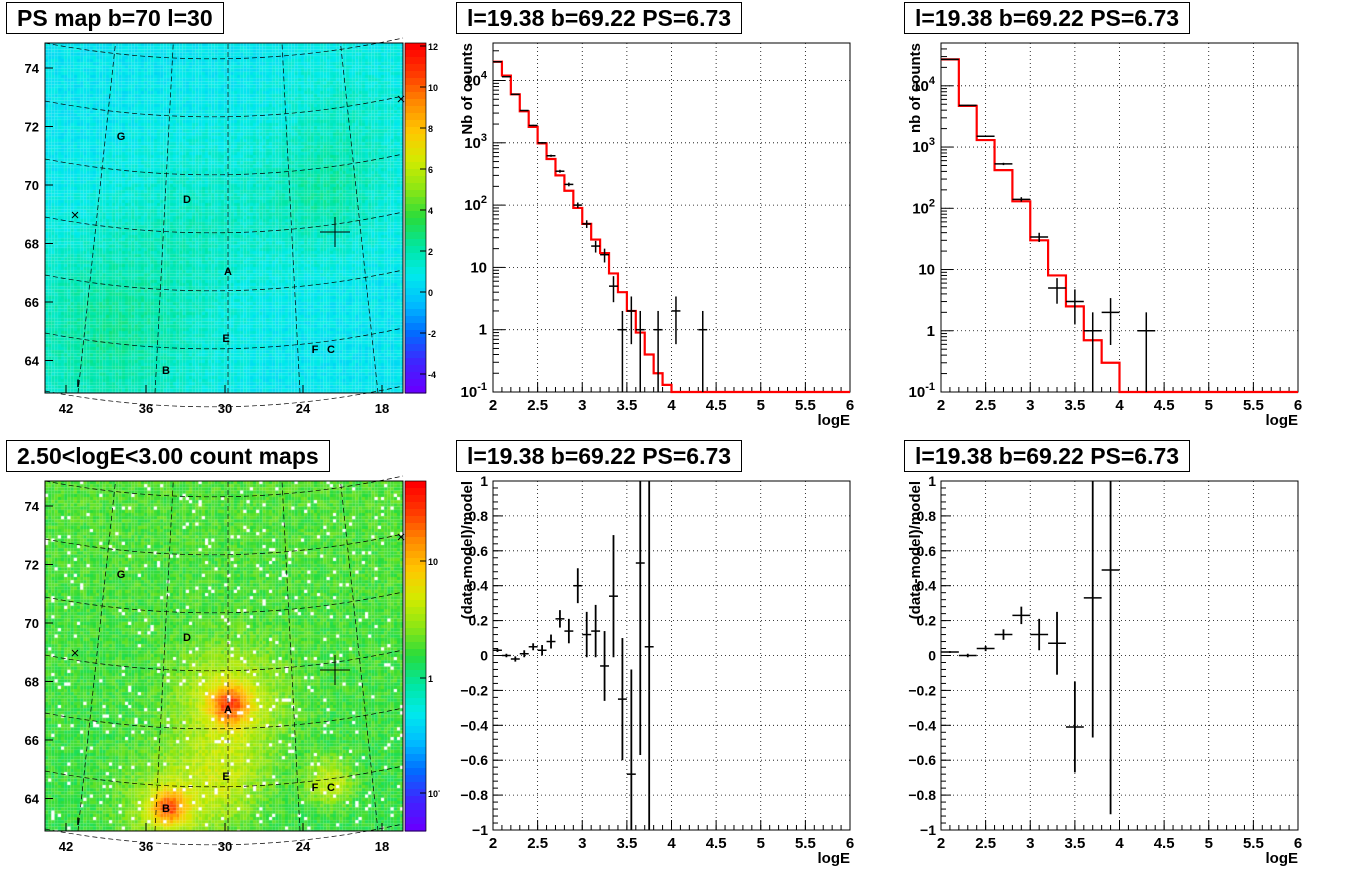 The height and width of the screenshot is (876, 1348). What do you see at coordinates (121, 575) in the screenshot?
I see `source-label: G` at bounding box center [121, 575].